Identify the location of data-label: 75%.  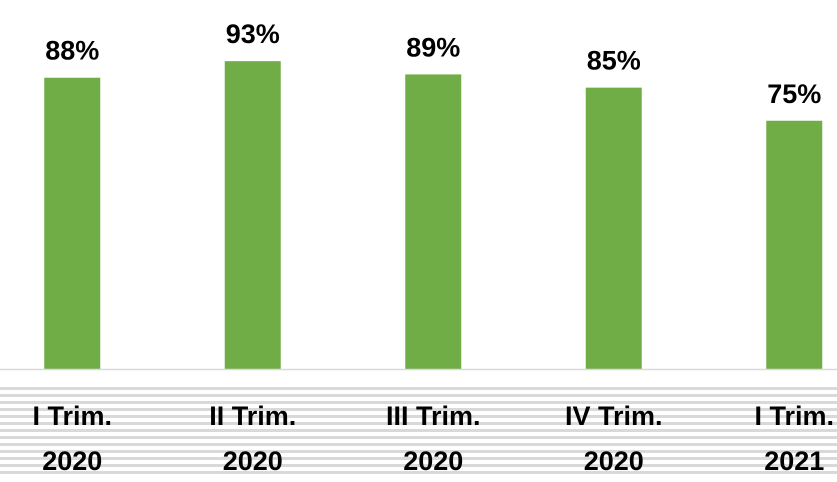
(794, 94).